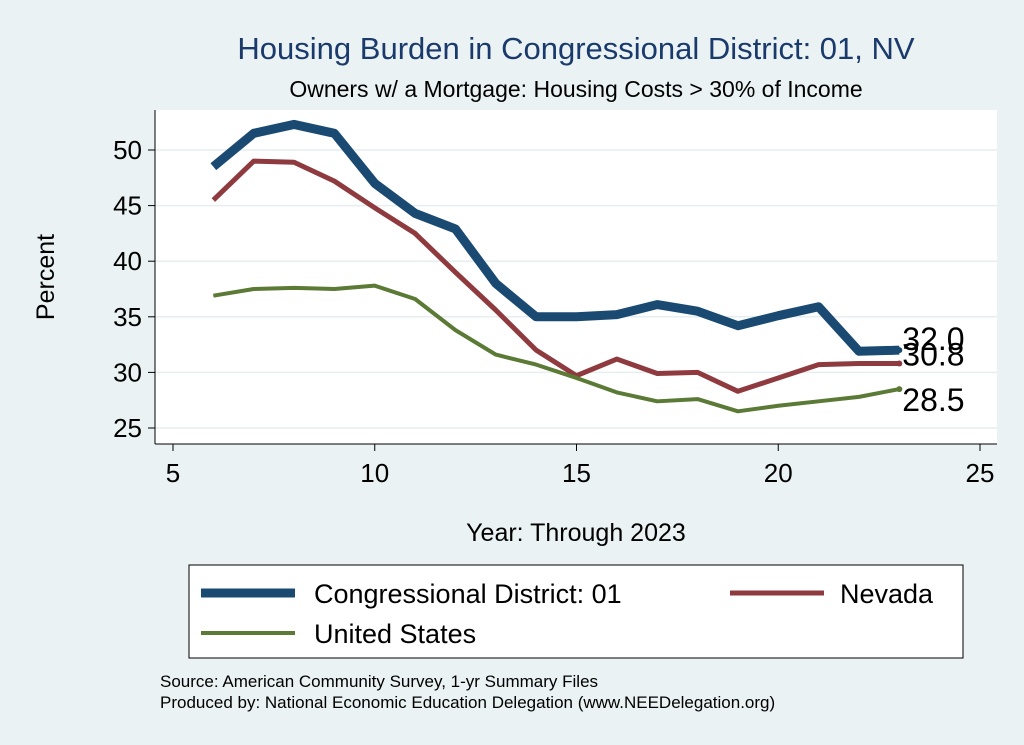 This screenshot has height=745, width=1024. Describe the element at coordinates (933, 355) in the screenshot. I see `end-label-1: 30.8` at that location.